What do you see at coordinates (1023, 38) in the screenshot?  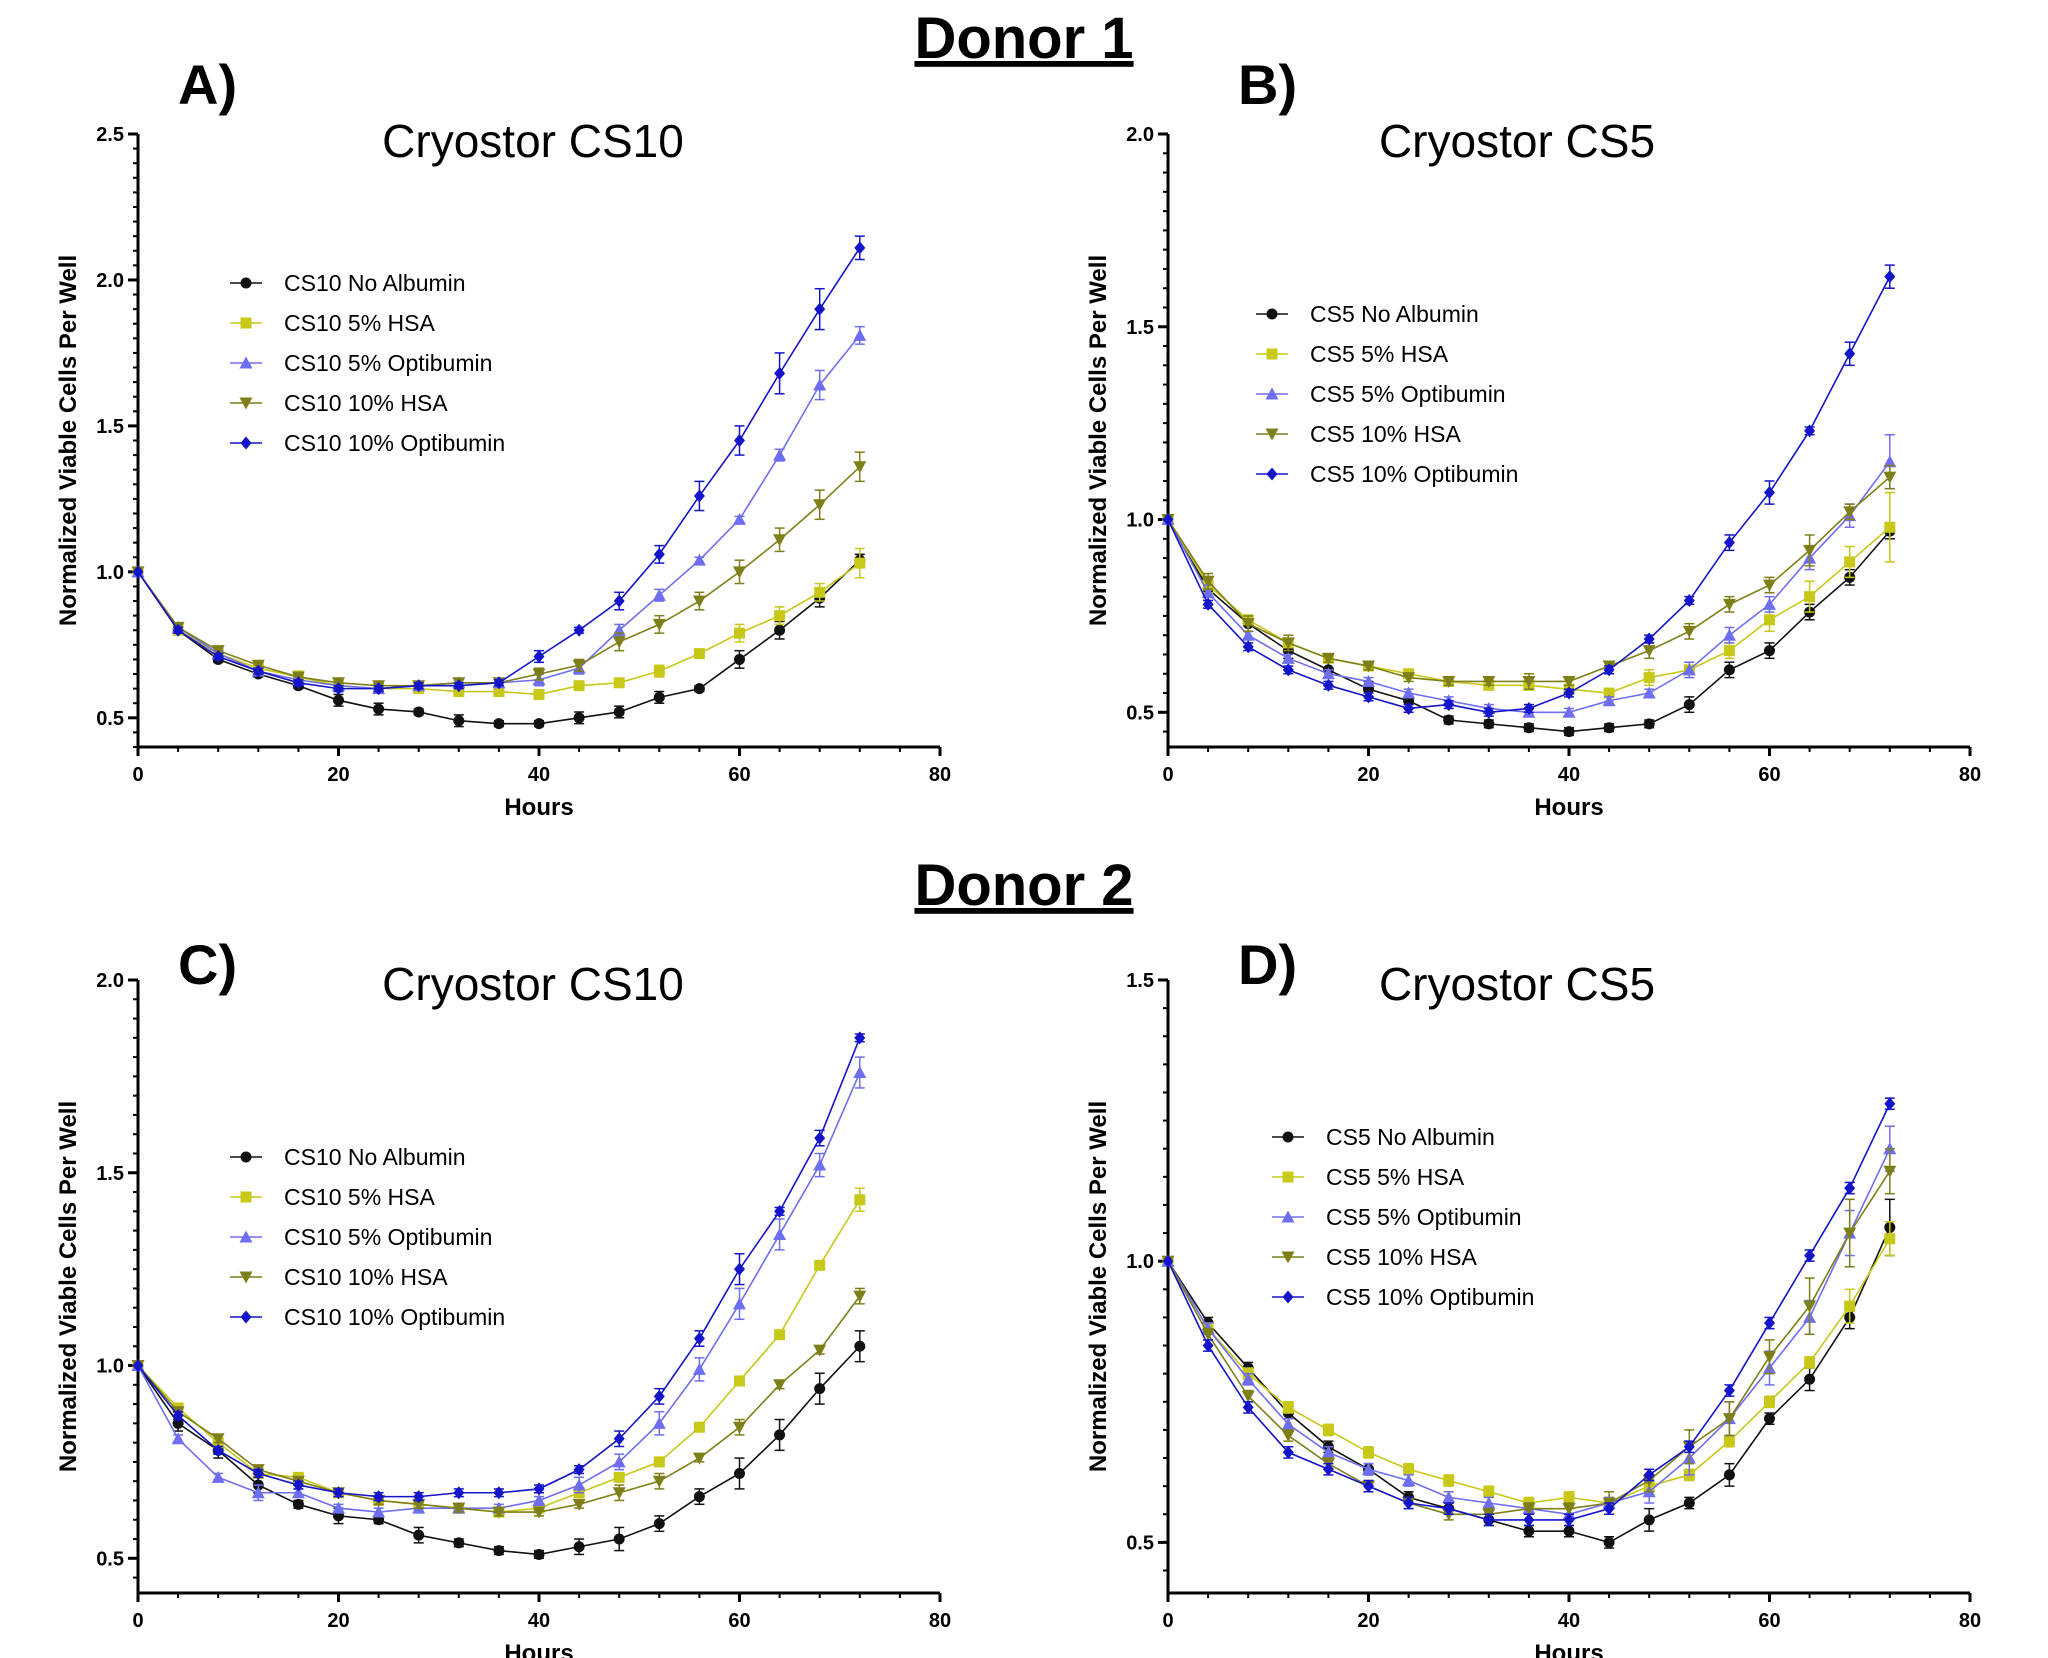 I see `donor-1-title: Donor 1` at bounding box center [1023, 38].